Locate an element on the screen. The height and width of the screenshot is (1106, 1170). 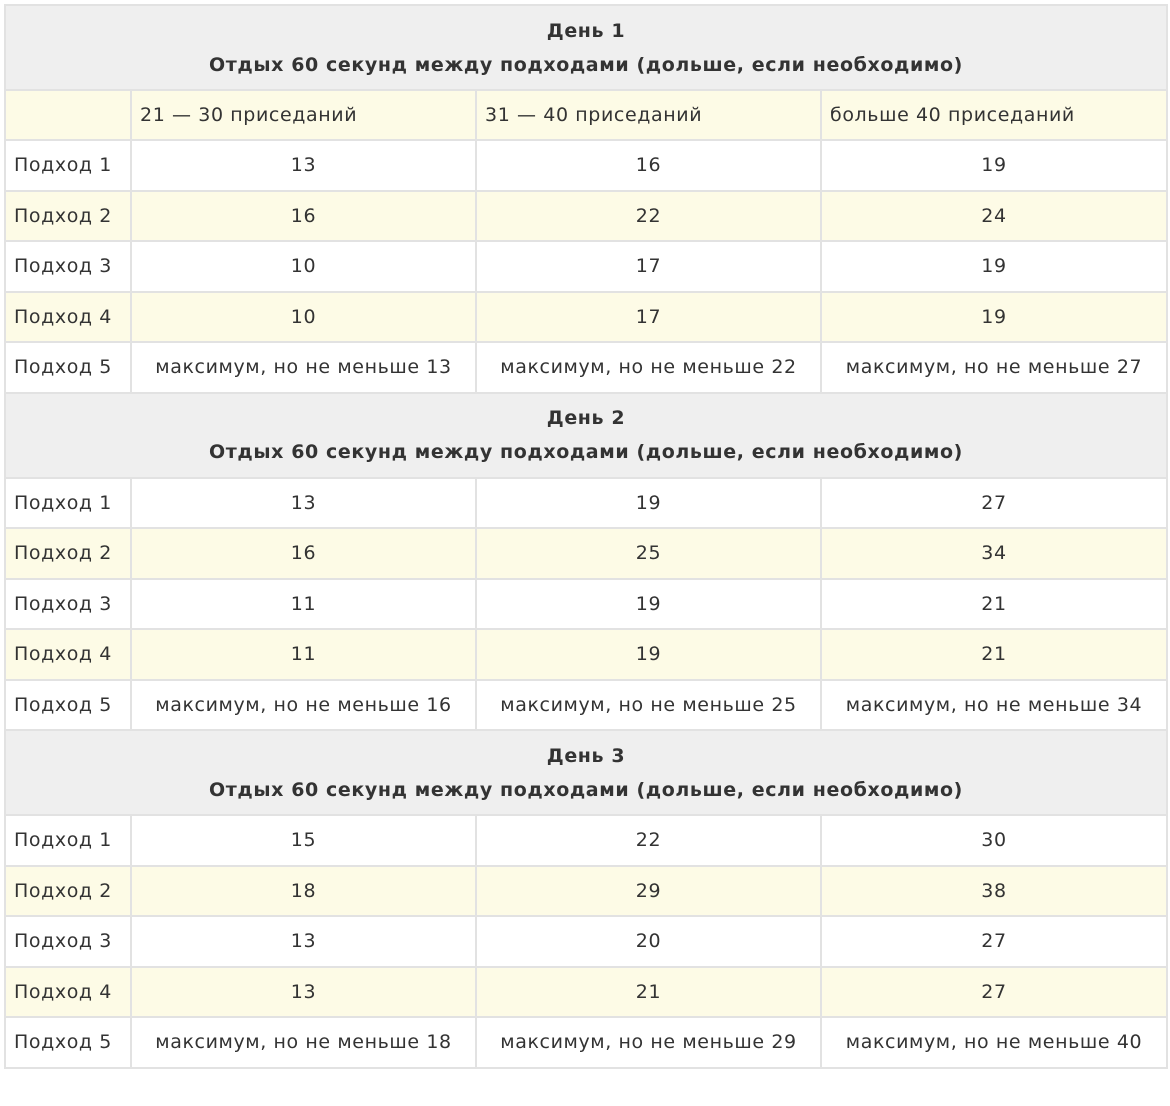
set-row: Подход 1 13 19 27 is located at coordinates (586, 502).